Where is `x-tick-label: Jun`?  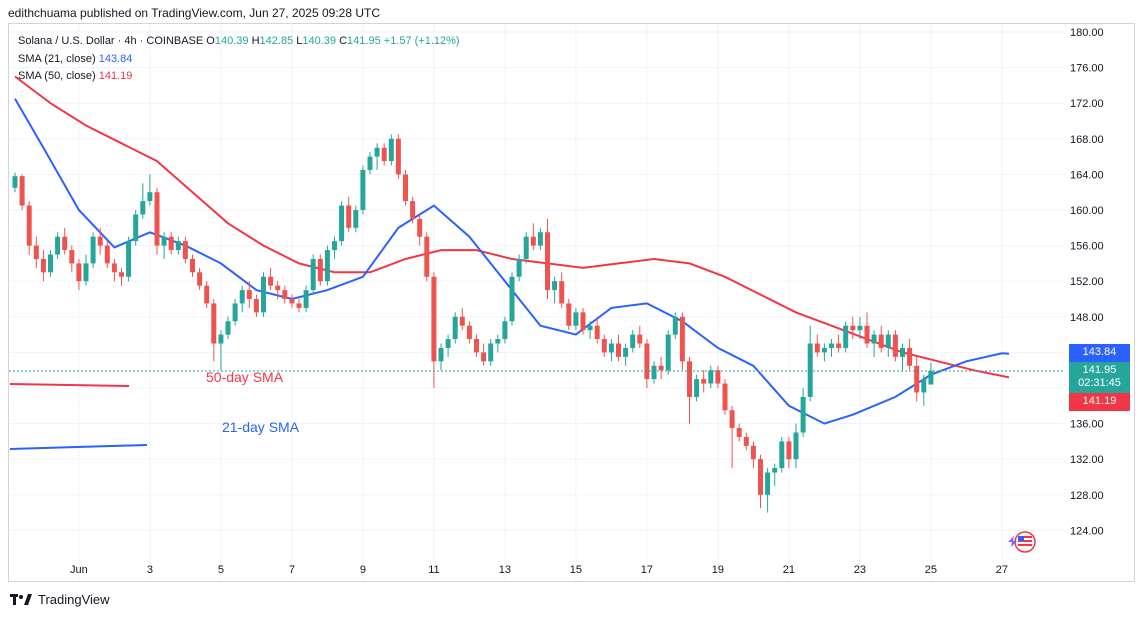 x-tick-label: Jun is located at coordinates (79, 570).